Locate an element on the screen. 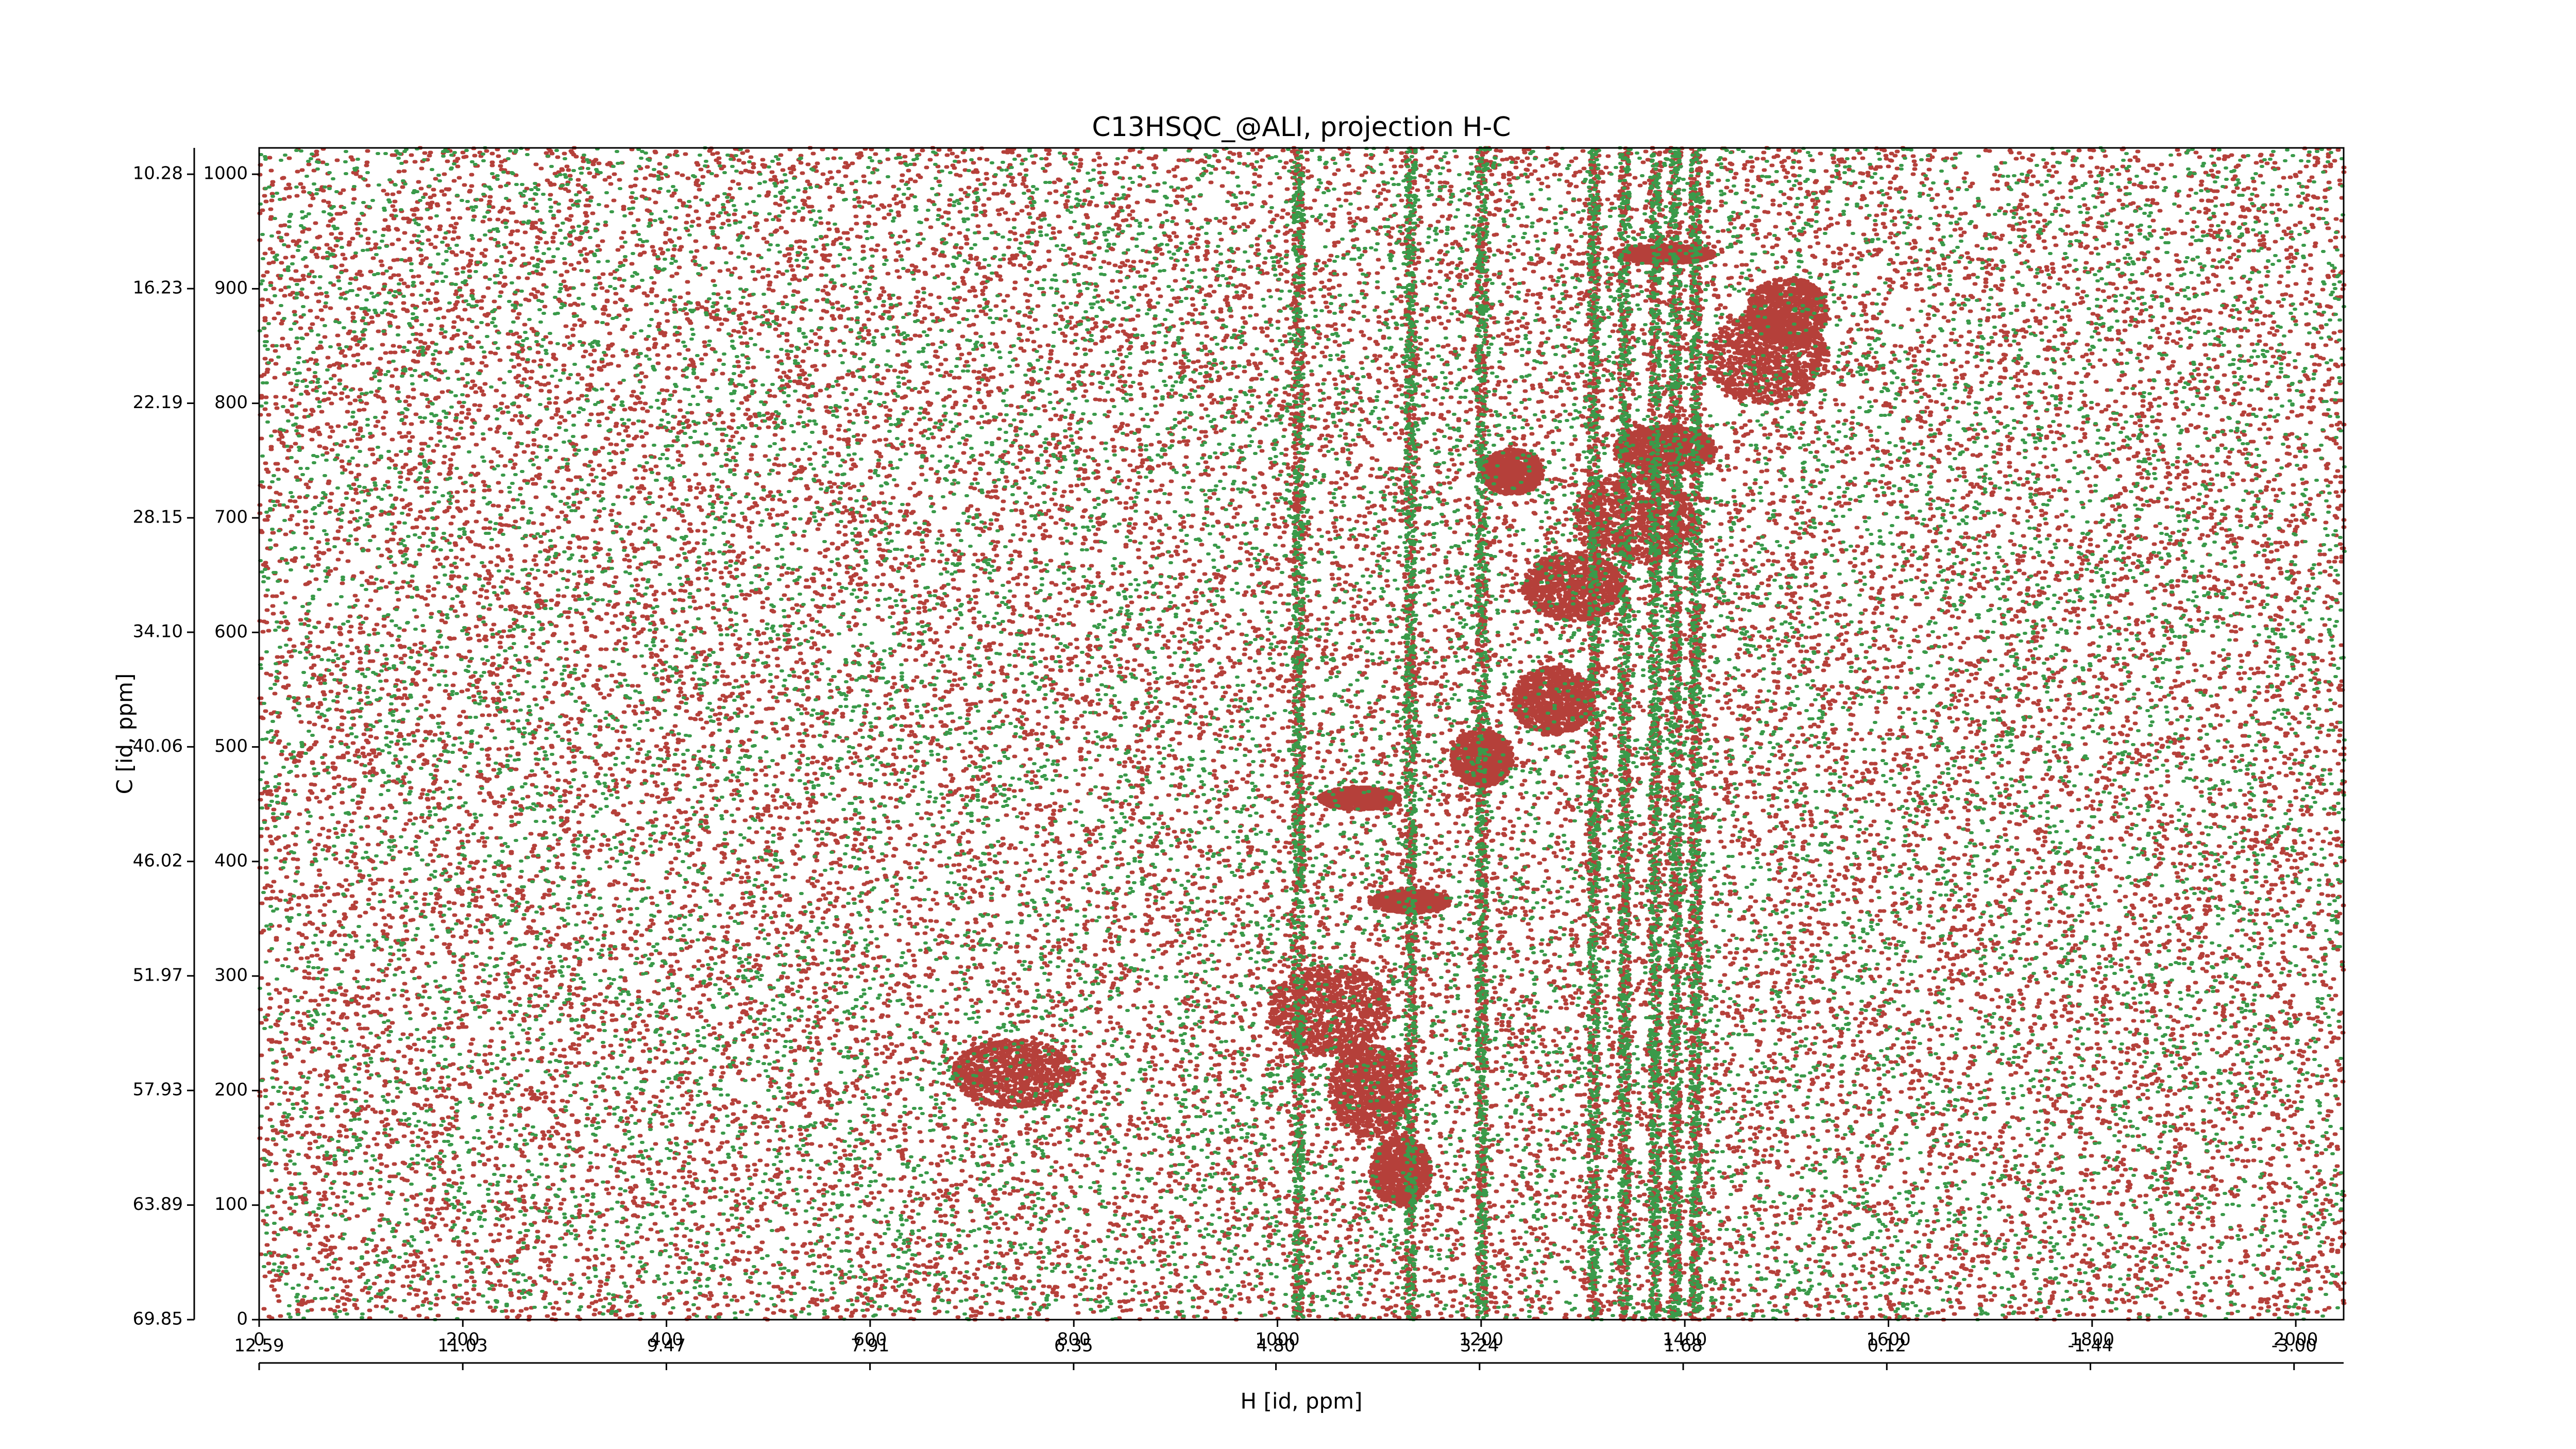 This screenshot has width=2576, height=1449. y2-tick-label: 69.85 is located at coordinates (158, 1319).